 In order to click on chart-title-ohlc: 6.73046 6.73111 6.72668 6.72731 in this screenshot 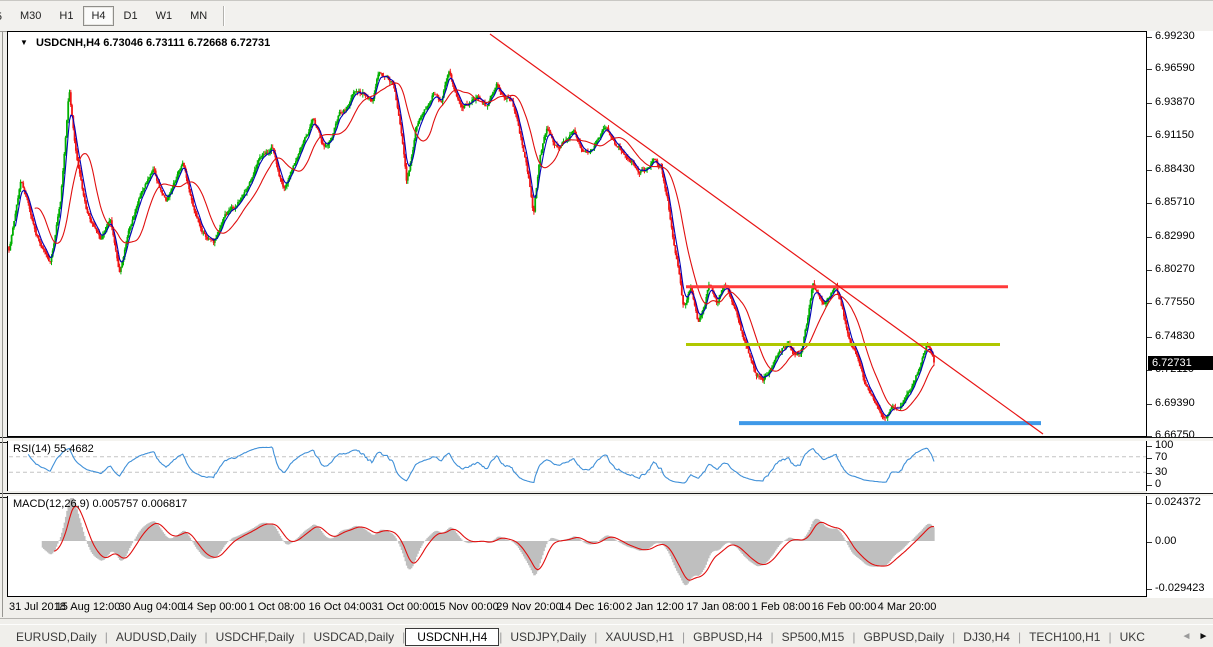, I will do `click(187, 43)`.